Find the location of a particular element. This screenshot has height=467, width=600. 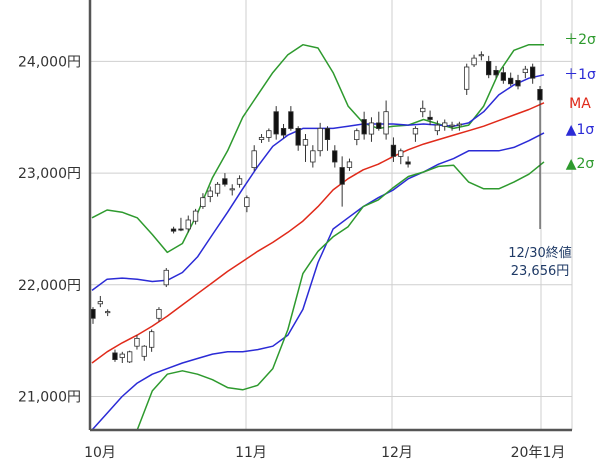

band-label-minus2: ▲2σ is located at coordinates (580, 164).